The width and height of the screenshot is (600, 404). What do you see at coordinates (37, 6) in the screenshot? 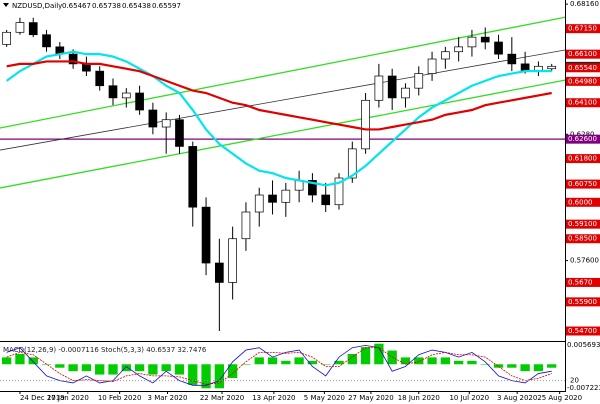
I see `chart-title: NZDUSD,Daily` at bounding box center [37, 6].